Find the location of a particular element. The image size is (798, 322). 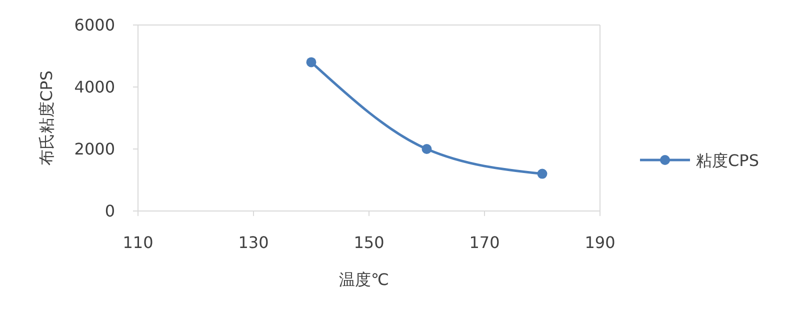

y-axis-title: 布氏粘度CPS is located at coordinates (46, 118).